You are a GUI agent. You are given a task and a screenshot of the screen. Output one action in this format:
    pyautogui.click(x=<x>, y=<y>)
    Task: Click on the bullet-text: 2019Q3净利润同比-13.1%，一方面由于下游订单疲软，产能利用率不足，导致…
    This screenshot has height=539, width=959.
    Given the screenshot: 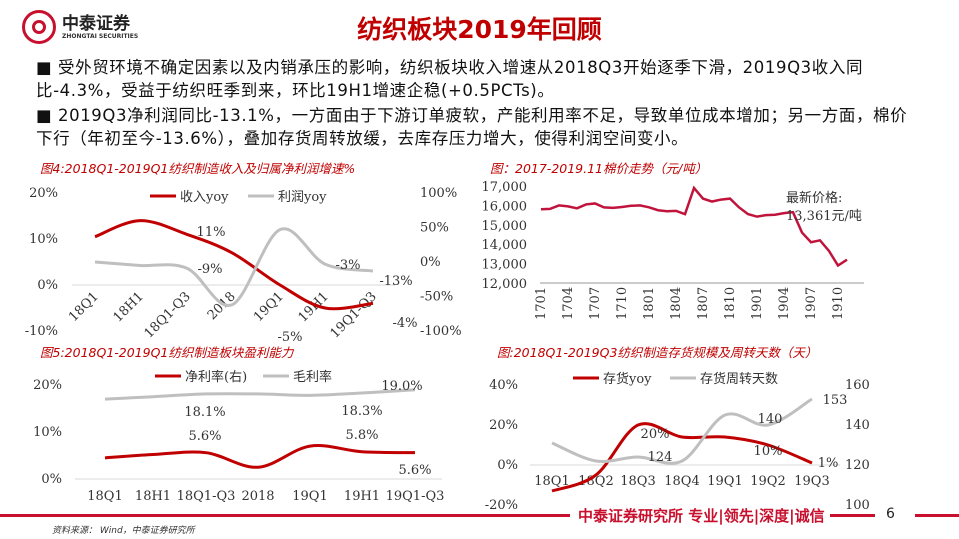 What is the action you would take?
    pyautogui.click(x=472, y=127)
    